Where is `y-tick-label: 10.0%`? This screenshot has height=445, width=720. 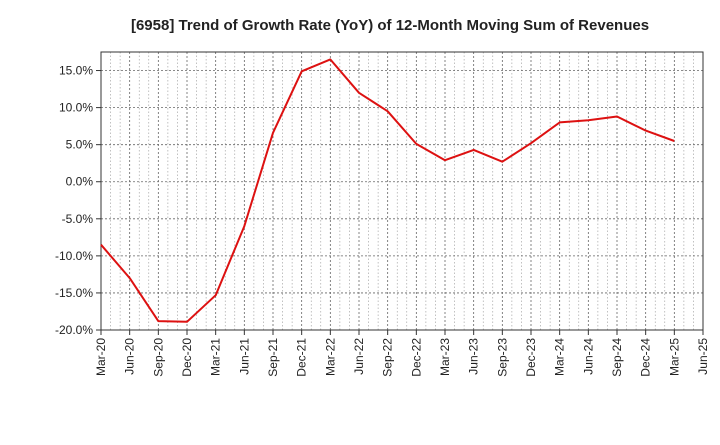 y-tick-label: 10.0% is located at coordinates (76, 108).